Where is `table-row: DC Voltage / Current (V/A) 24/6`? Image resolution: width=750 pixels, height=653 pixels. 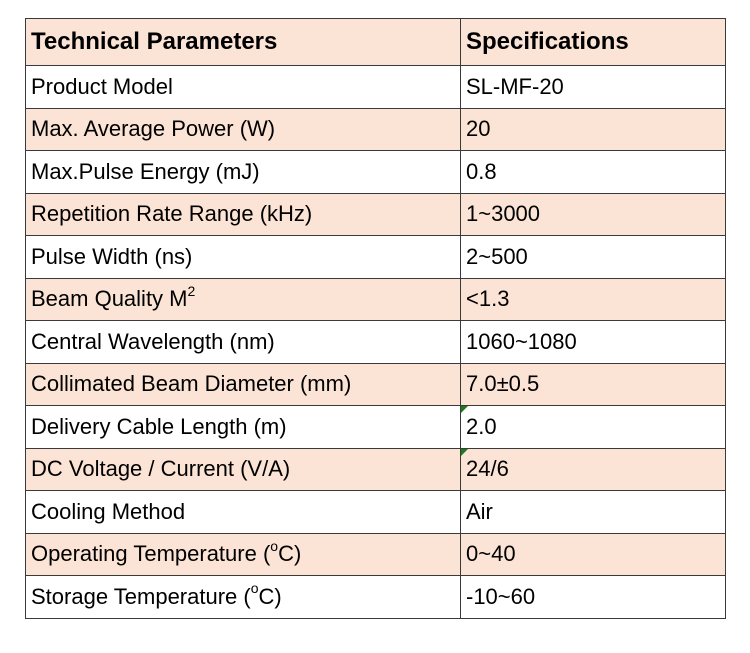 table-row: DC Voltage / Current (V/A) 24/6 is located at coordinates (375, 469).